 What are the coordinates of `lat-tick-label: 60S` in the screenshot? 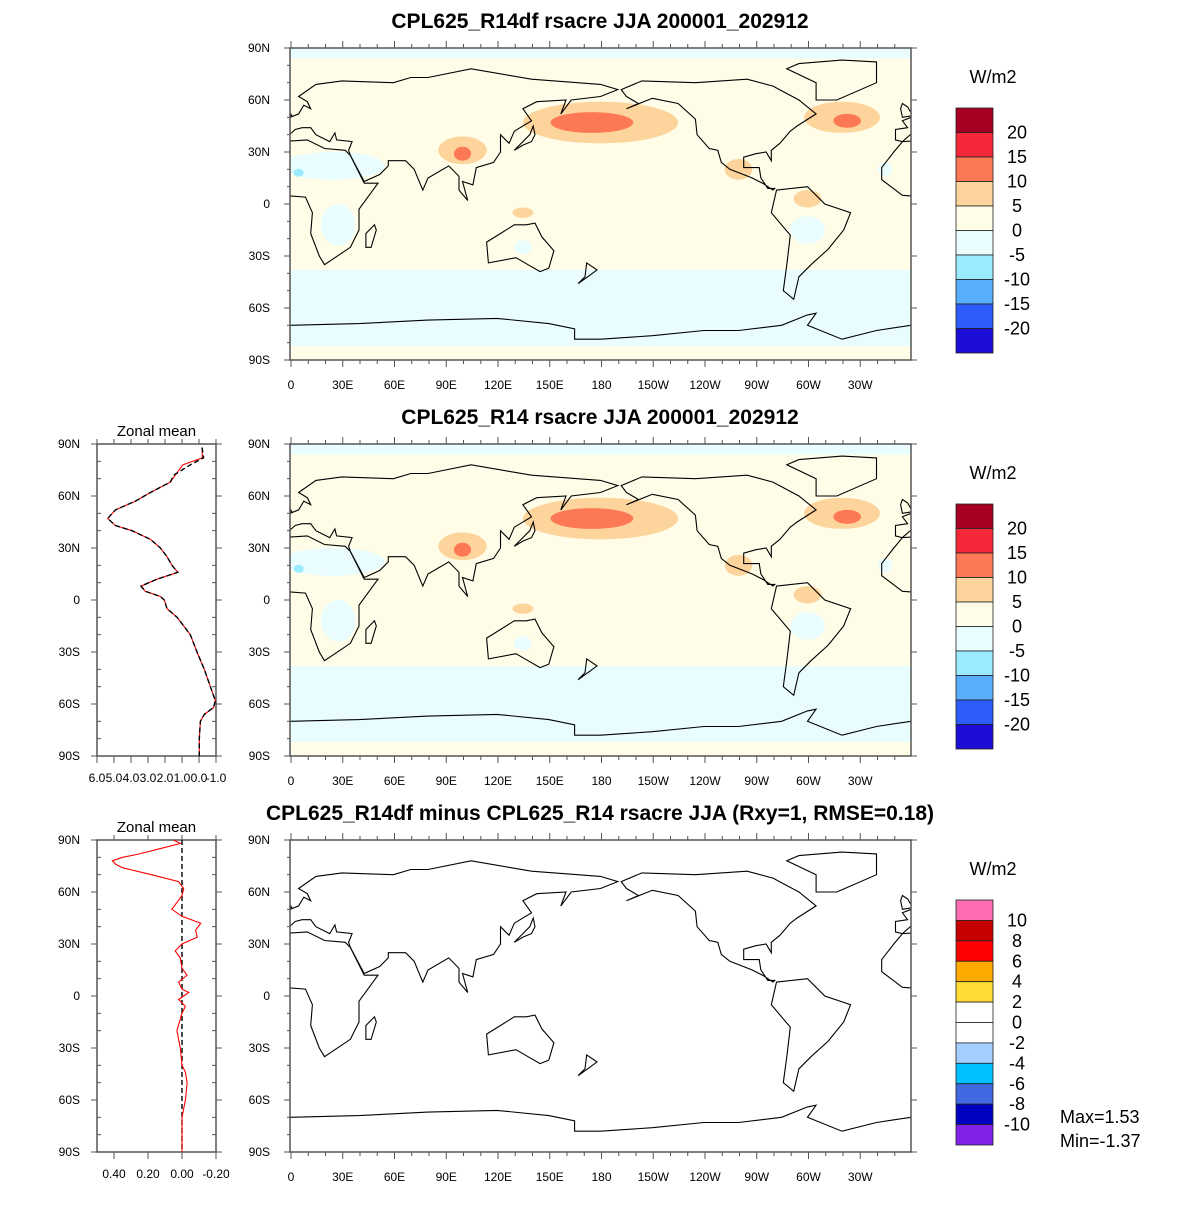 It's located at (69, 704).